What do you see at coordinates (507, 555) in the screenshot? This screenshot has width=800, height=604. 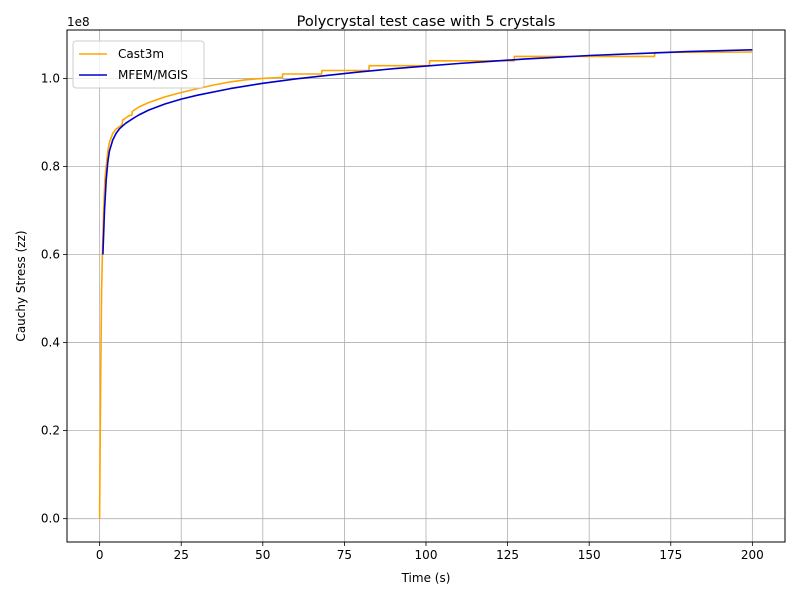 I see `x-tick-label: 125` at bounding box center [507, 555].